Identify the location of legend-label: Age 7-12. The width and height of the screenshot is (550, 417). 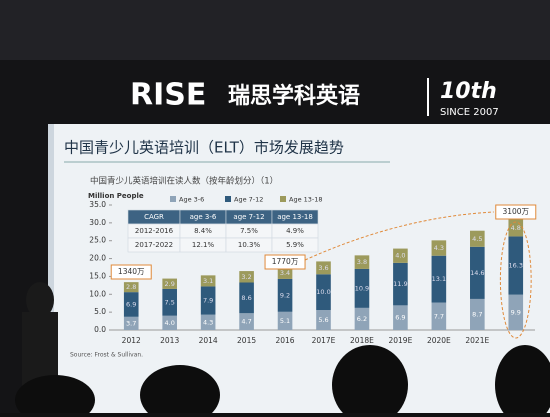
(248, 200).